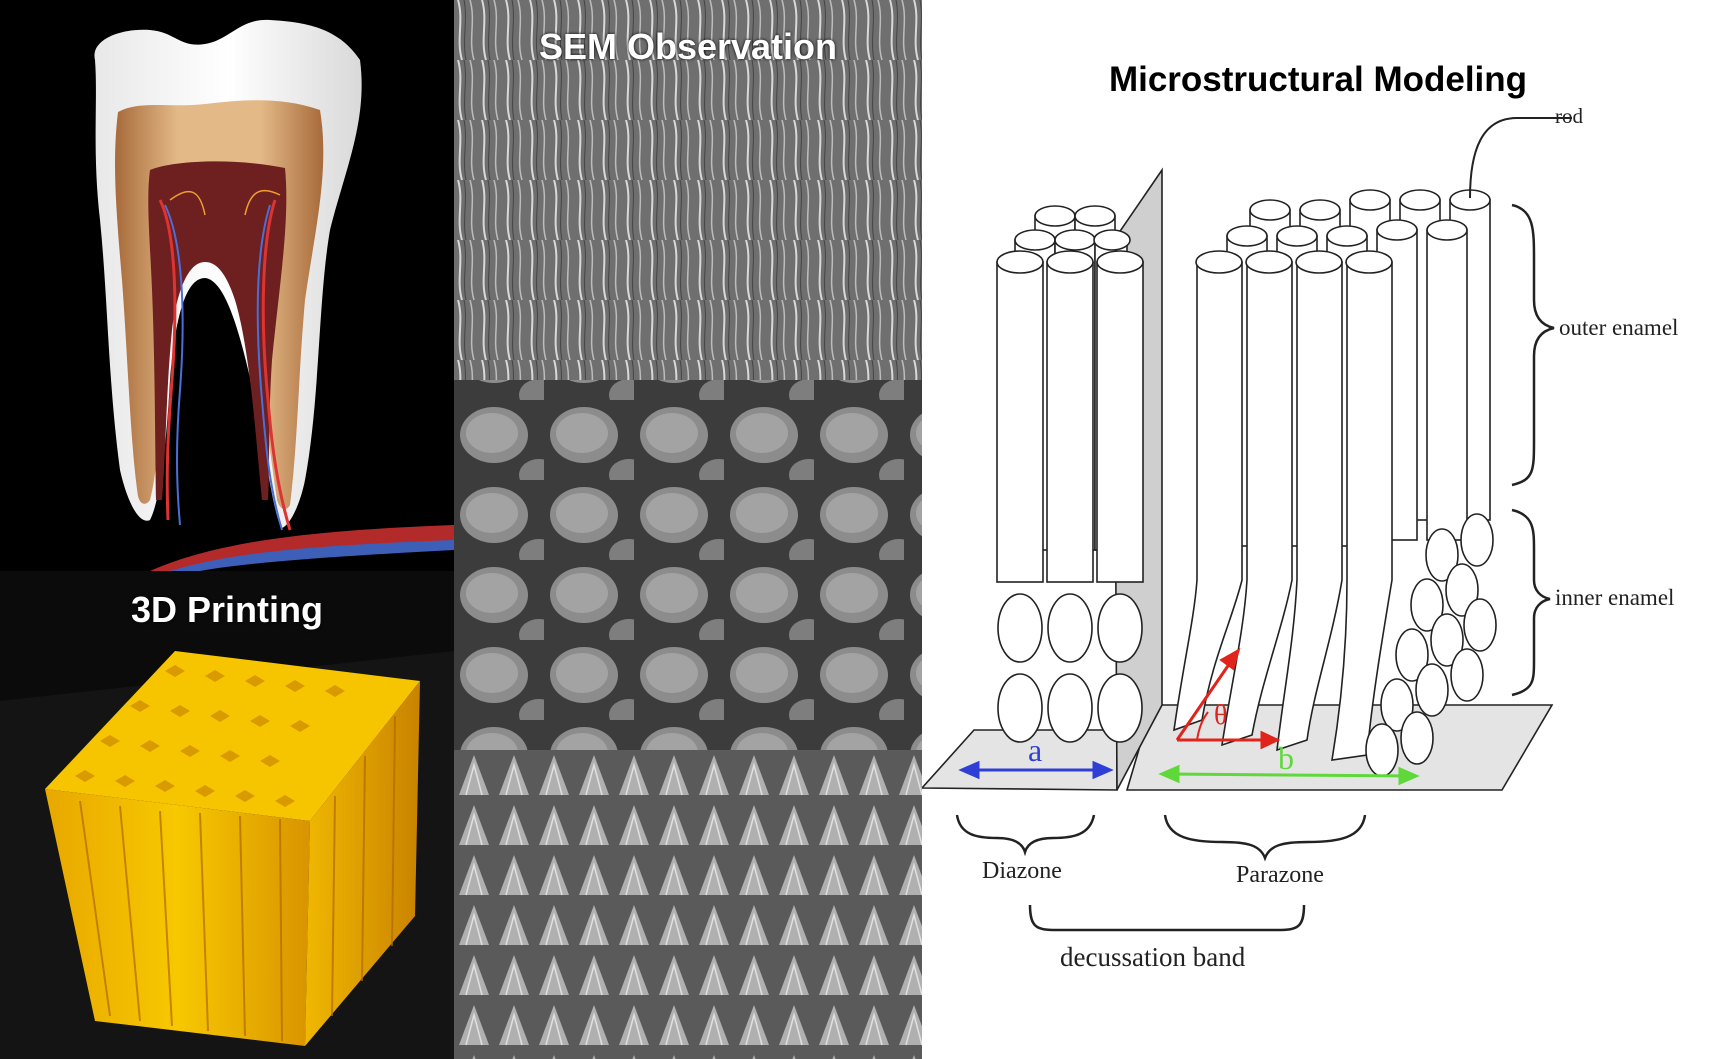 The height and width of the screenshot is (1059, 1714). I want to click on a-label: a, so click(1035, 750).